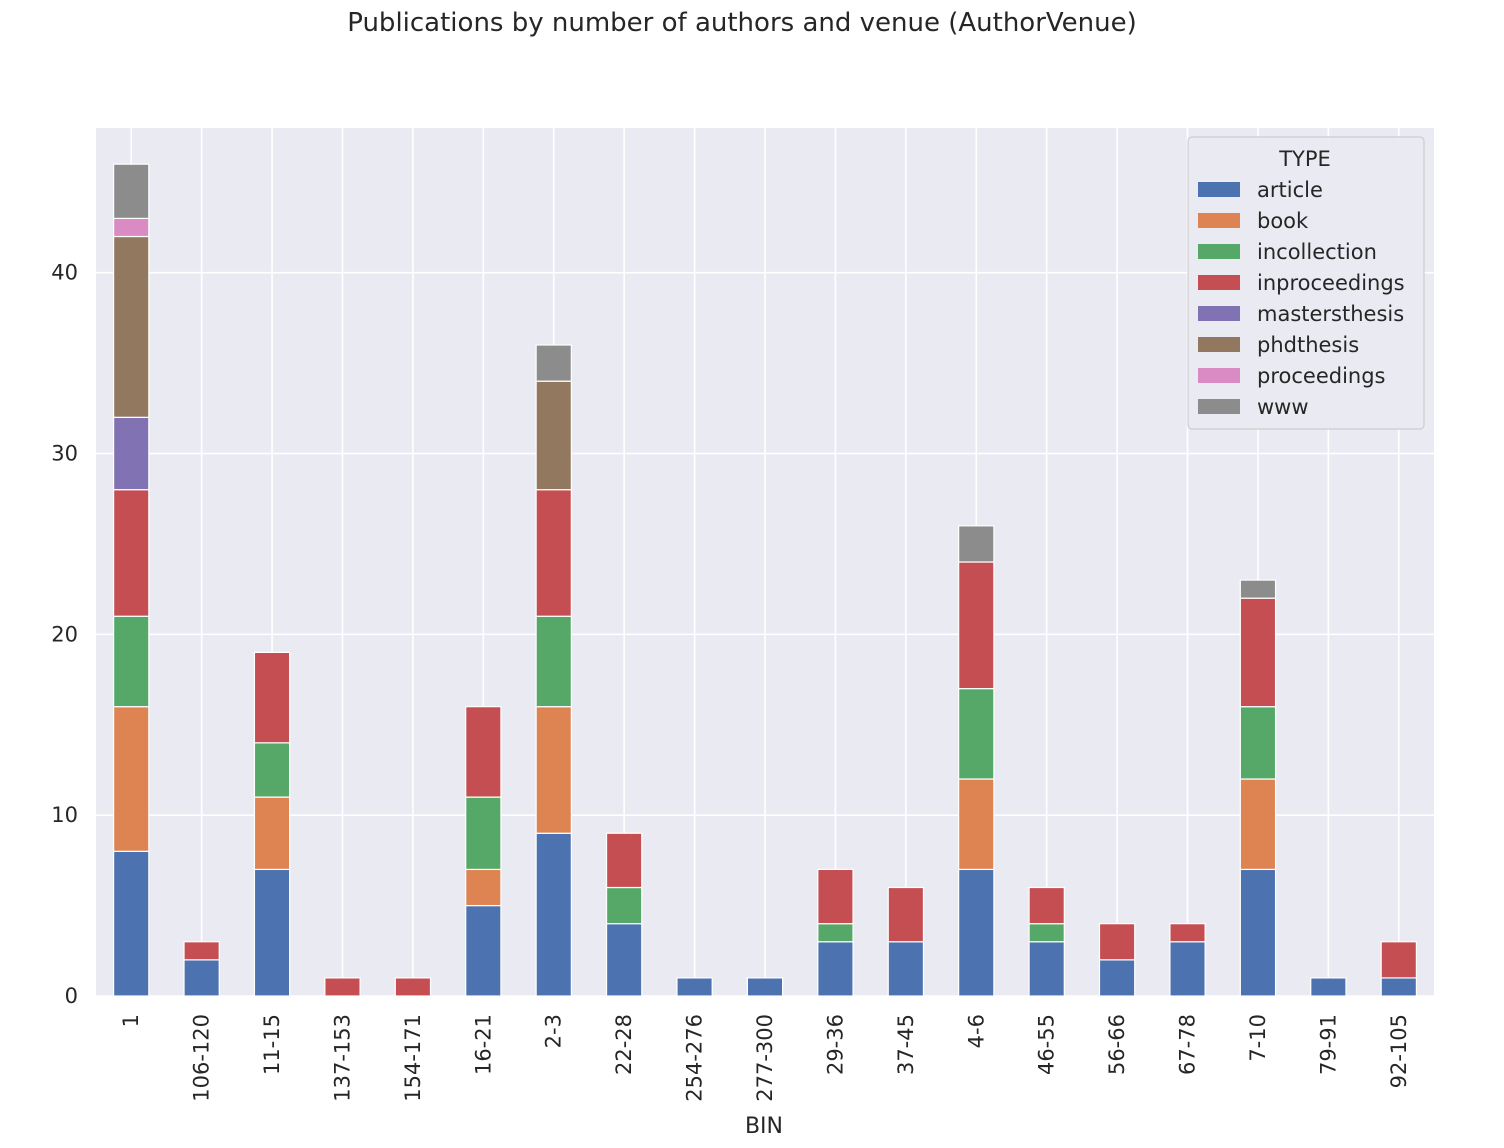 This screenshot has width=1504, height=1148. I want to click on legend-swatch-proceedings, so click(1219, 375).